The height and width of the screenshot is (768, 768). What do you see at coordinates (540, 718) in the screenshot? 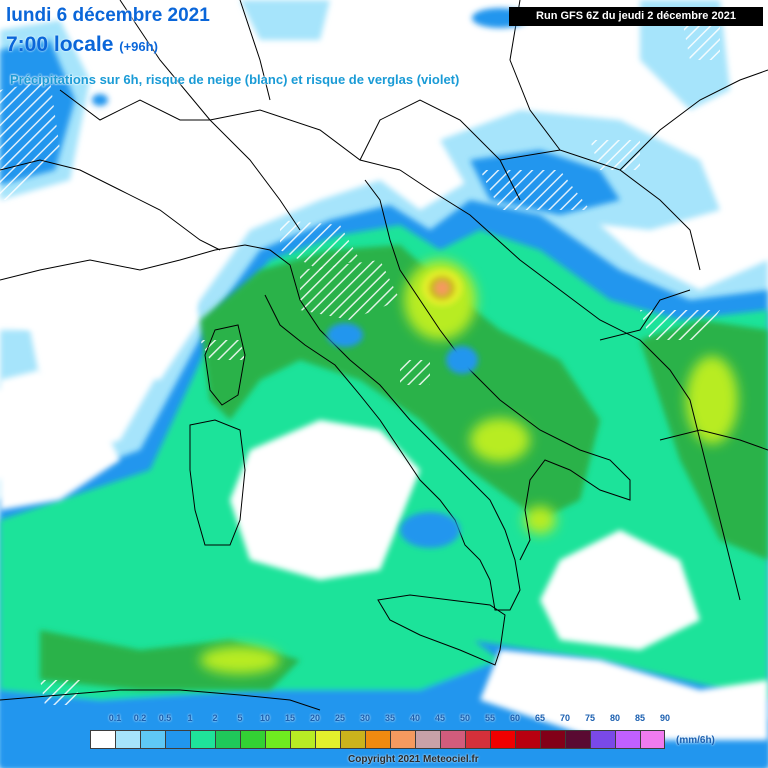
I see `legend-tick-label: 65` at bounding box center [540, 718].